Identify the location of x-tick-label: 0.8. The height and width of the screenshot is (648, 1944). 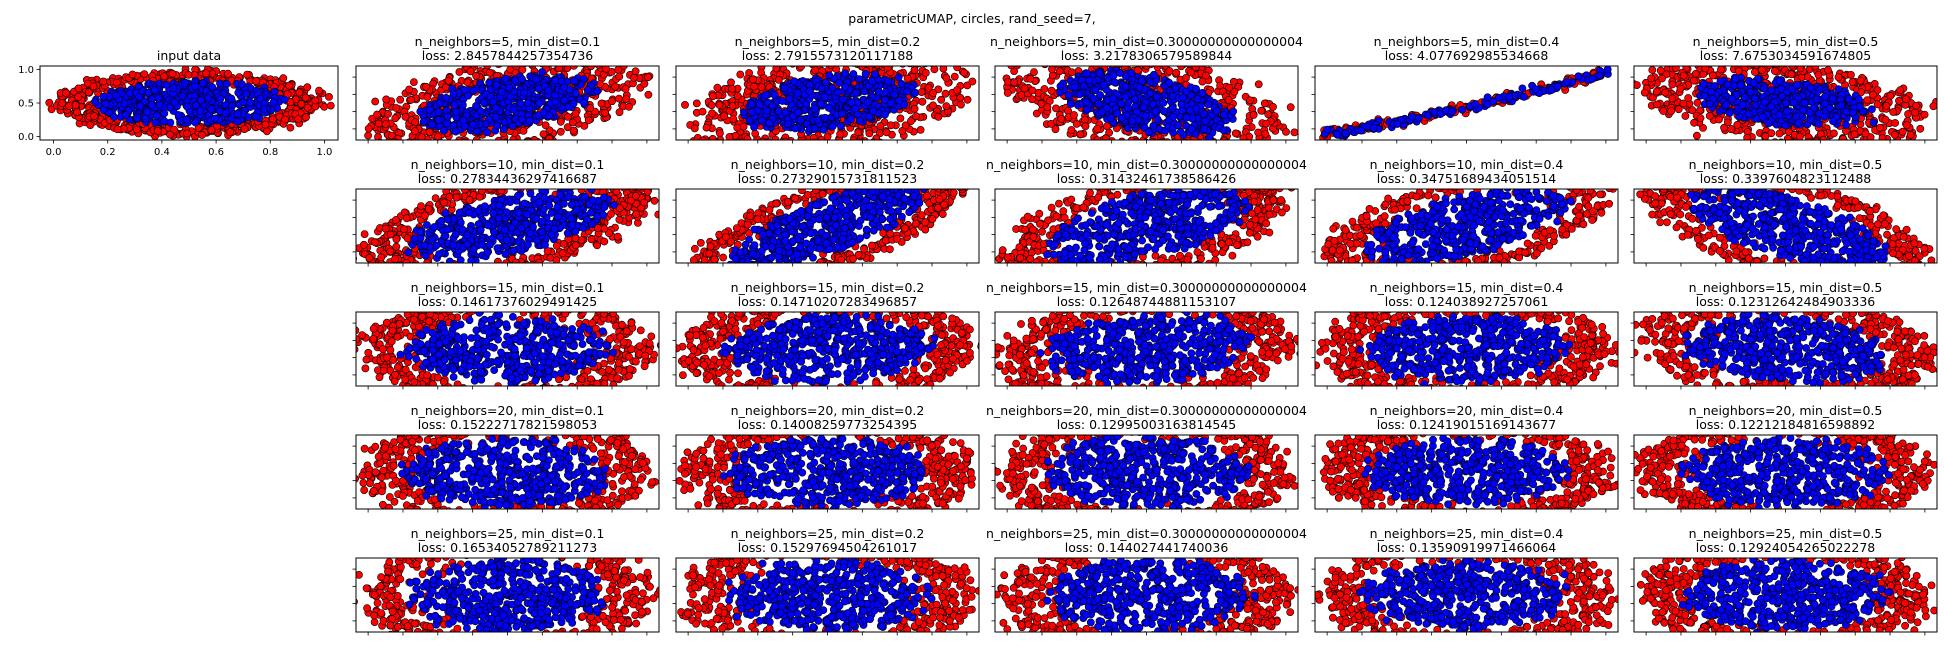
(270, 152).